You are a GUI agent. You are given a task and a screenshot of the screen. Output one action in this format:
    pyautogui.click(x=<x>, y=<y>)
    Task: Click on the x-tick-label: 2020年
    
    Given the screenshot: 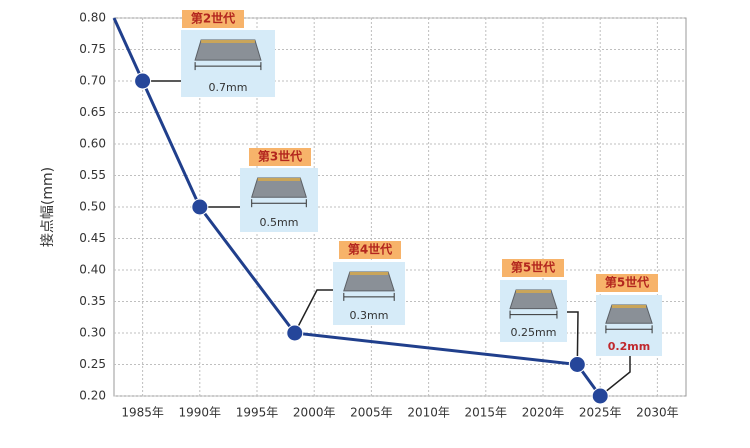 What is the action you would take?
    pyautogui.click(x=543, y=413)
    